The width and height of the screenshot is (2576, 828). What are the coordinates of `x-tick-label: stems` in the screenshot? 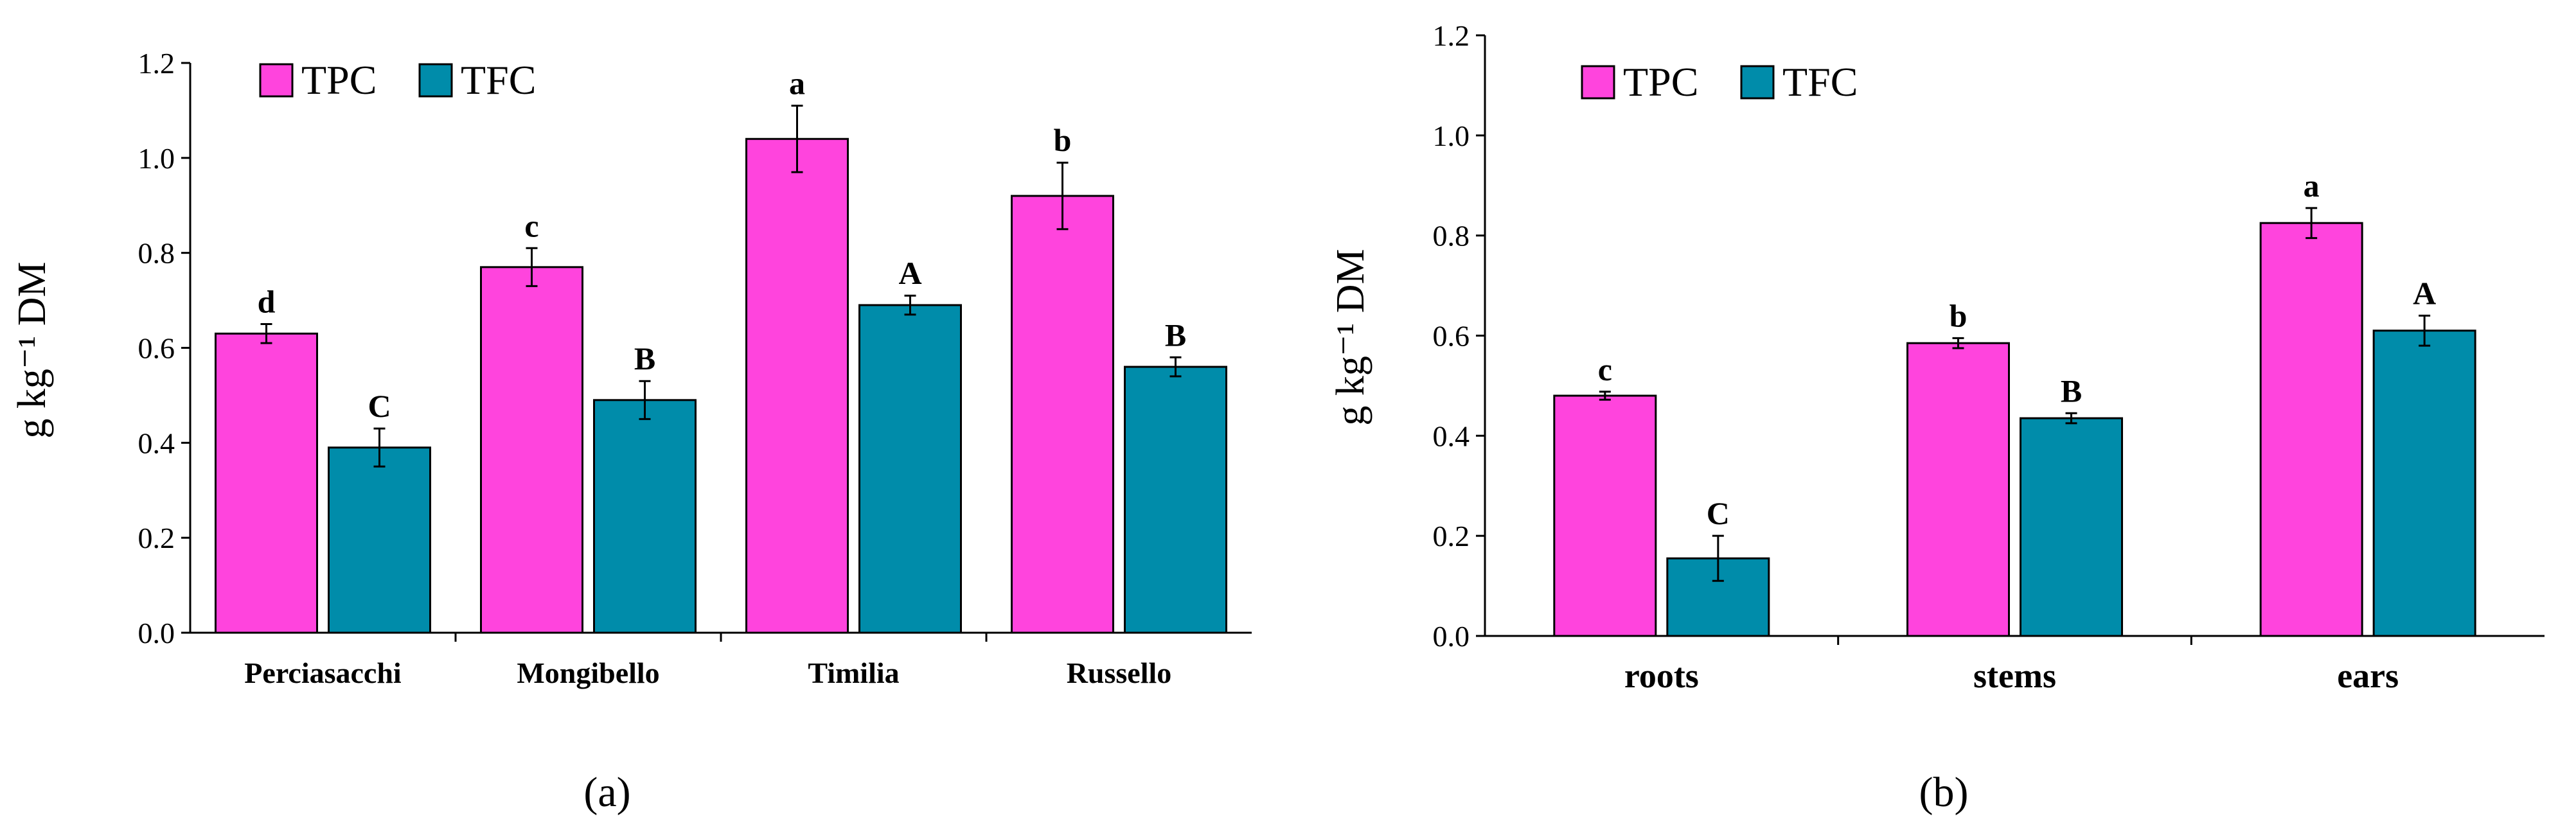 It's located at (2015, 675).